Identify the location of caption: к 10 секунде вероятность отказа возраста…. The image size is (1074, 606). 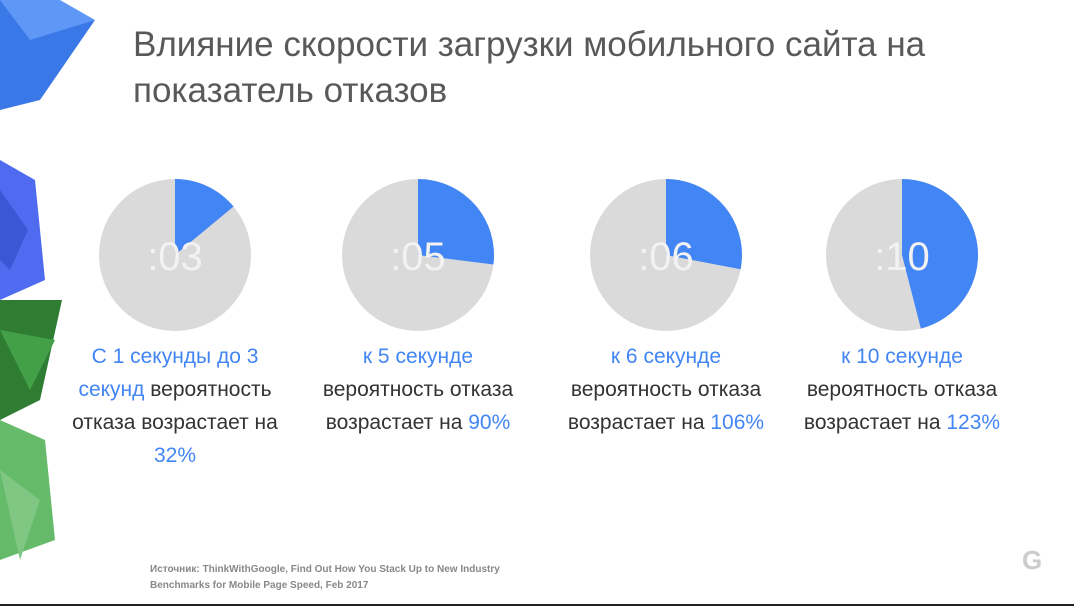
(902, 389).